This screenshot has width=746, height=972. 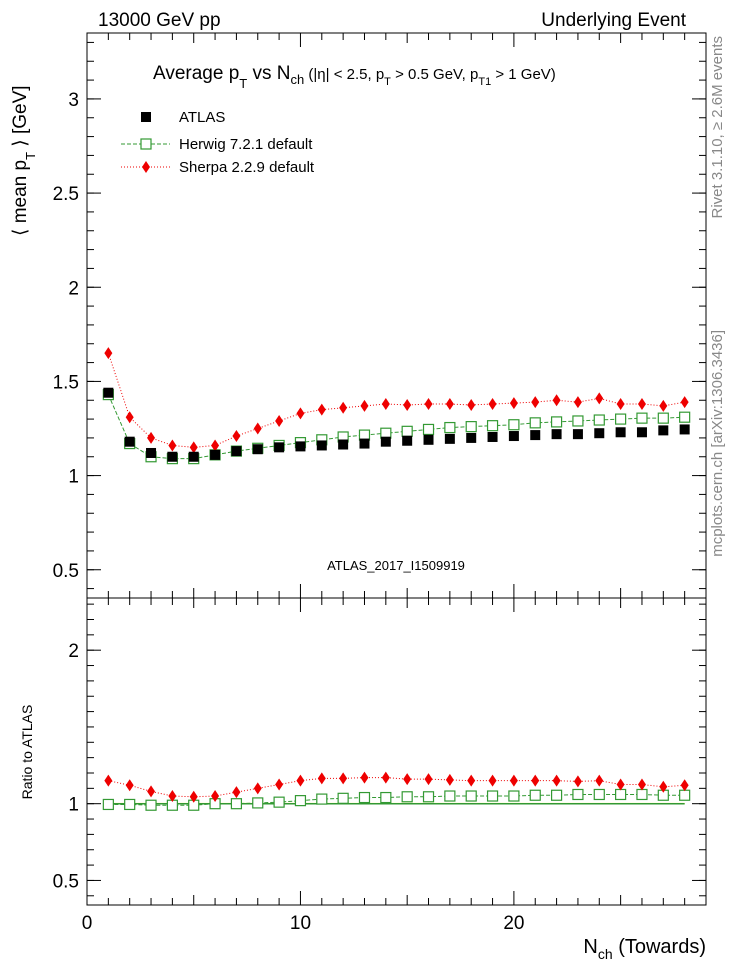 What do you see at coordinates (396, 799) in the screenshot?
I see `herwig-line` at bounding box center [396, 799].